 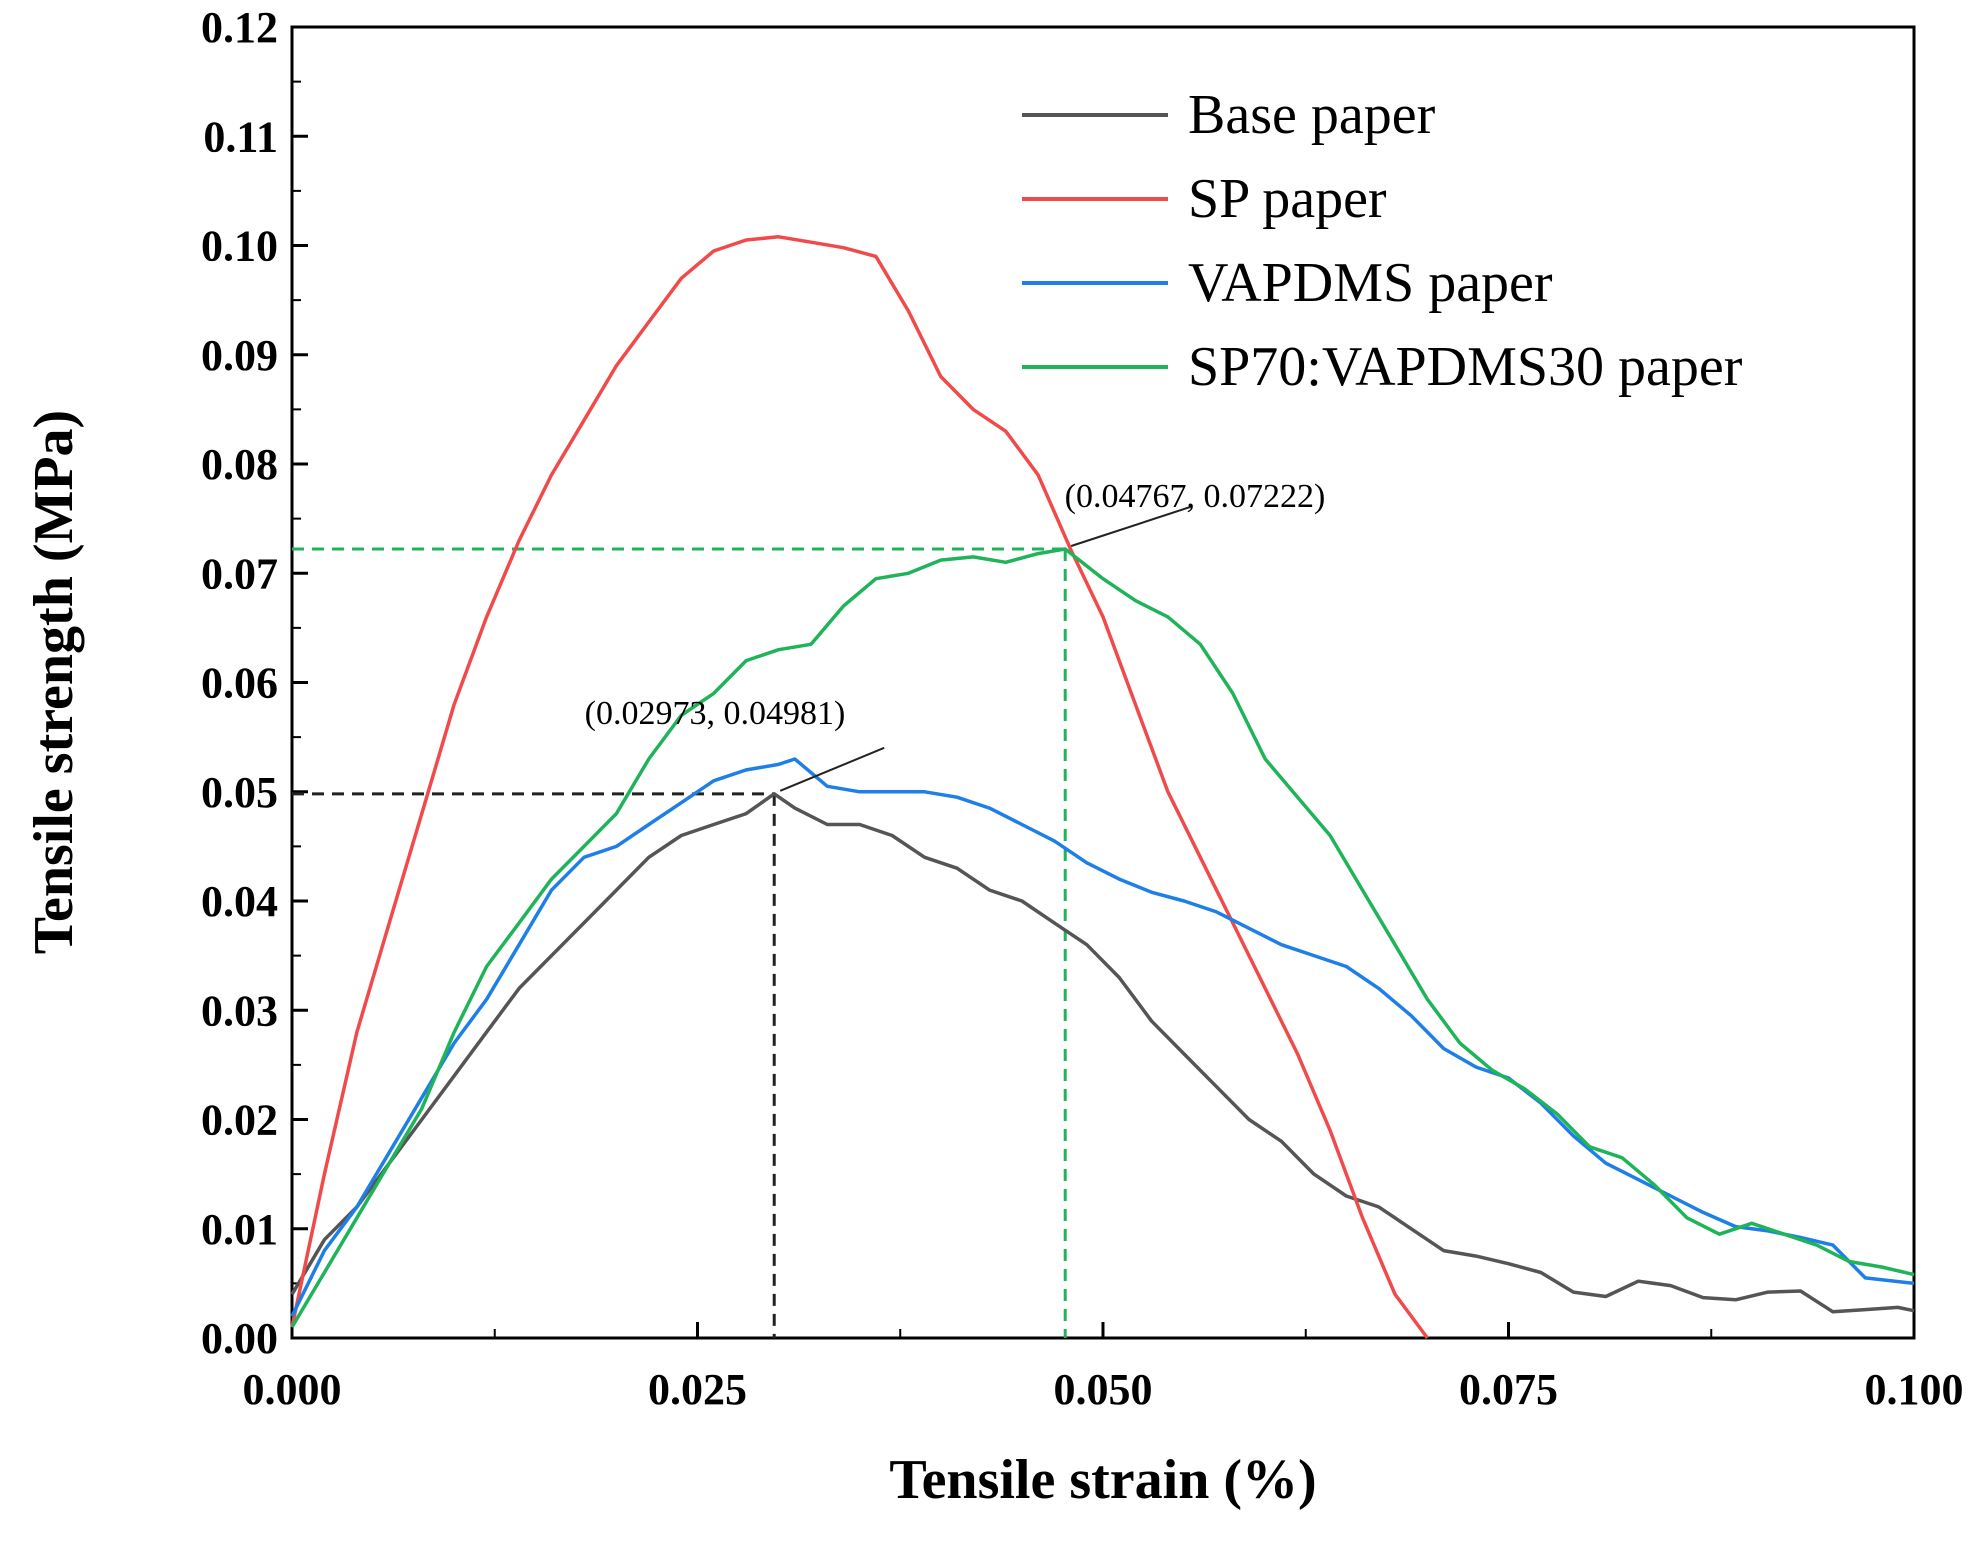 I want to click on y-tick-label: 0.06, so click(x=239, y=683).